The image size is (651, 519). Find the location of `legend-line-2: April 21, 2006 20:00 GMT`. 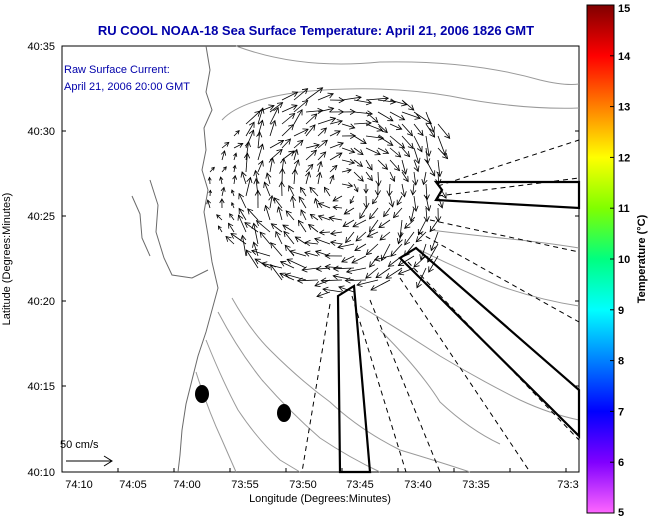

legend-line-2: April 21, 2006 20:00 GMT is located at coordinates (127, 87).